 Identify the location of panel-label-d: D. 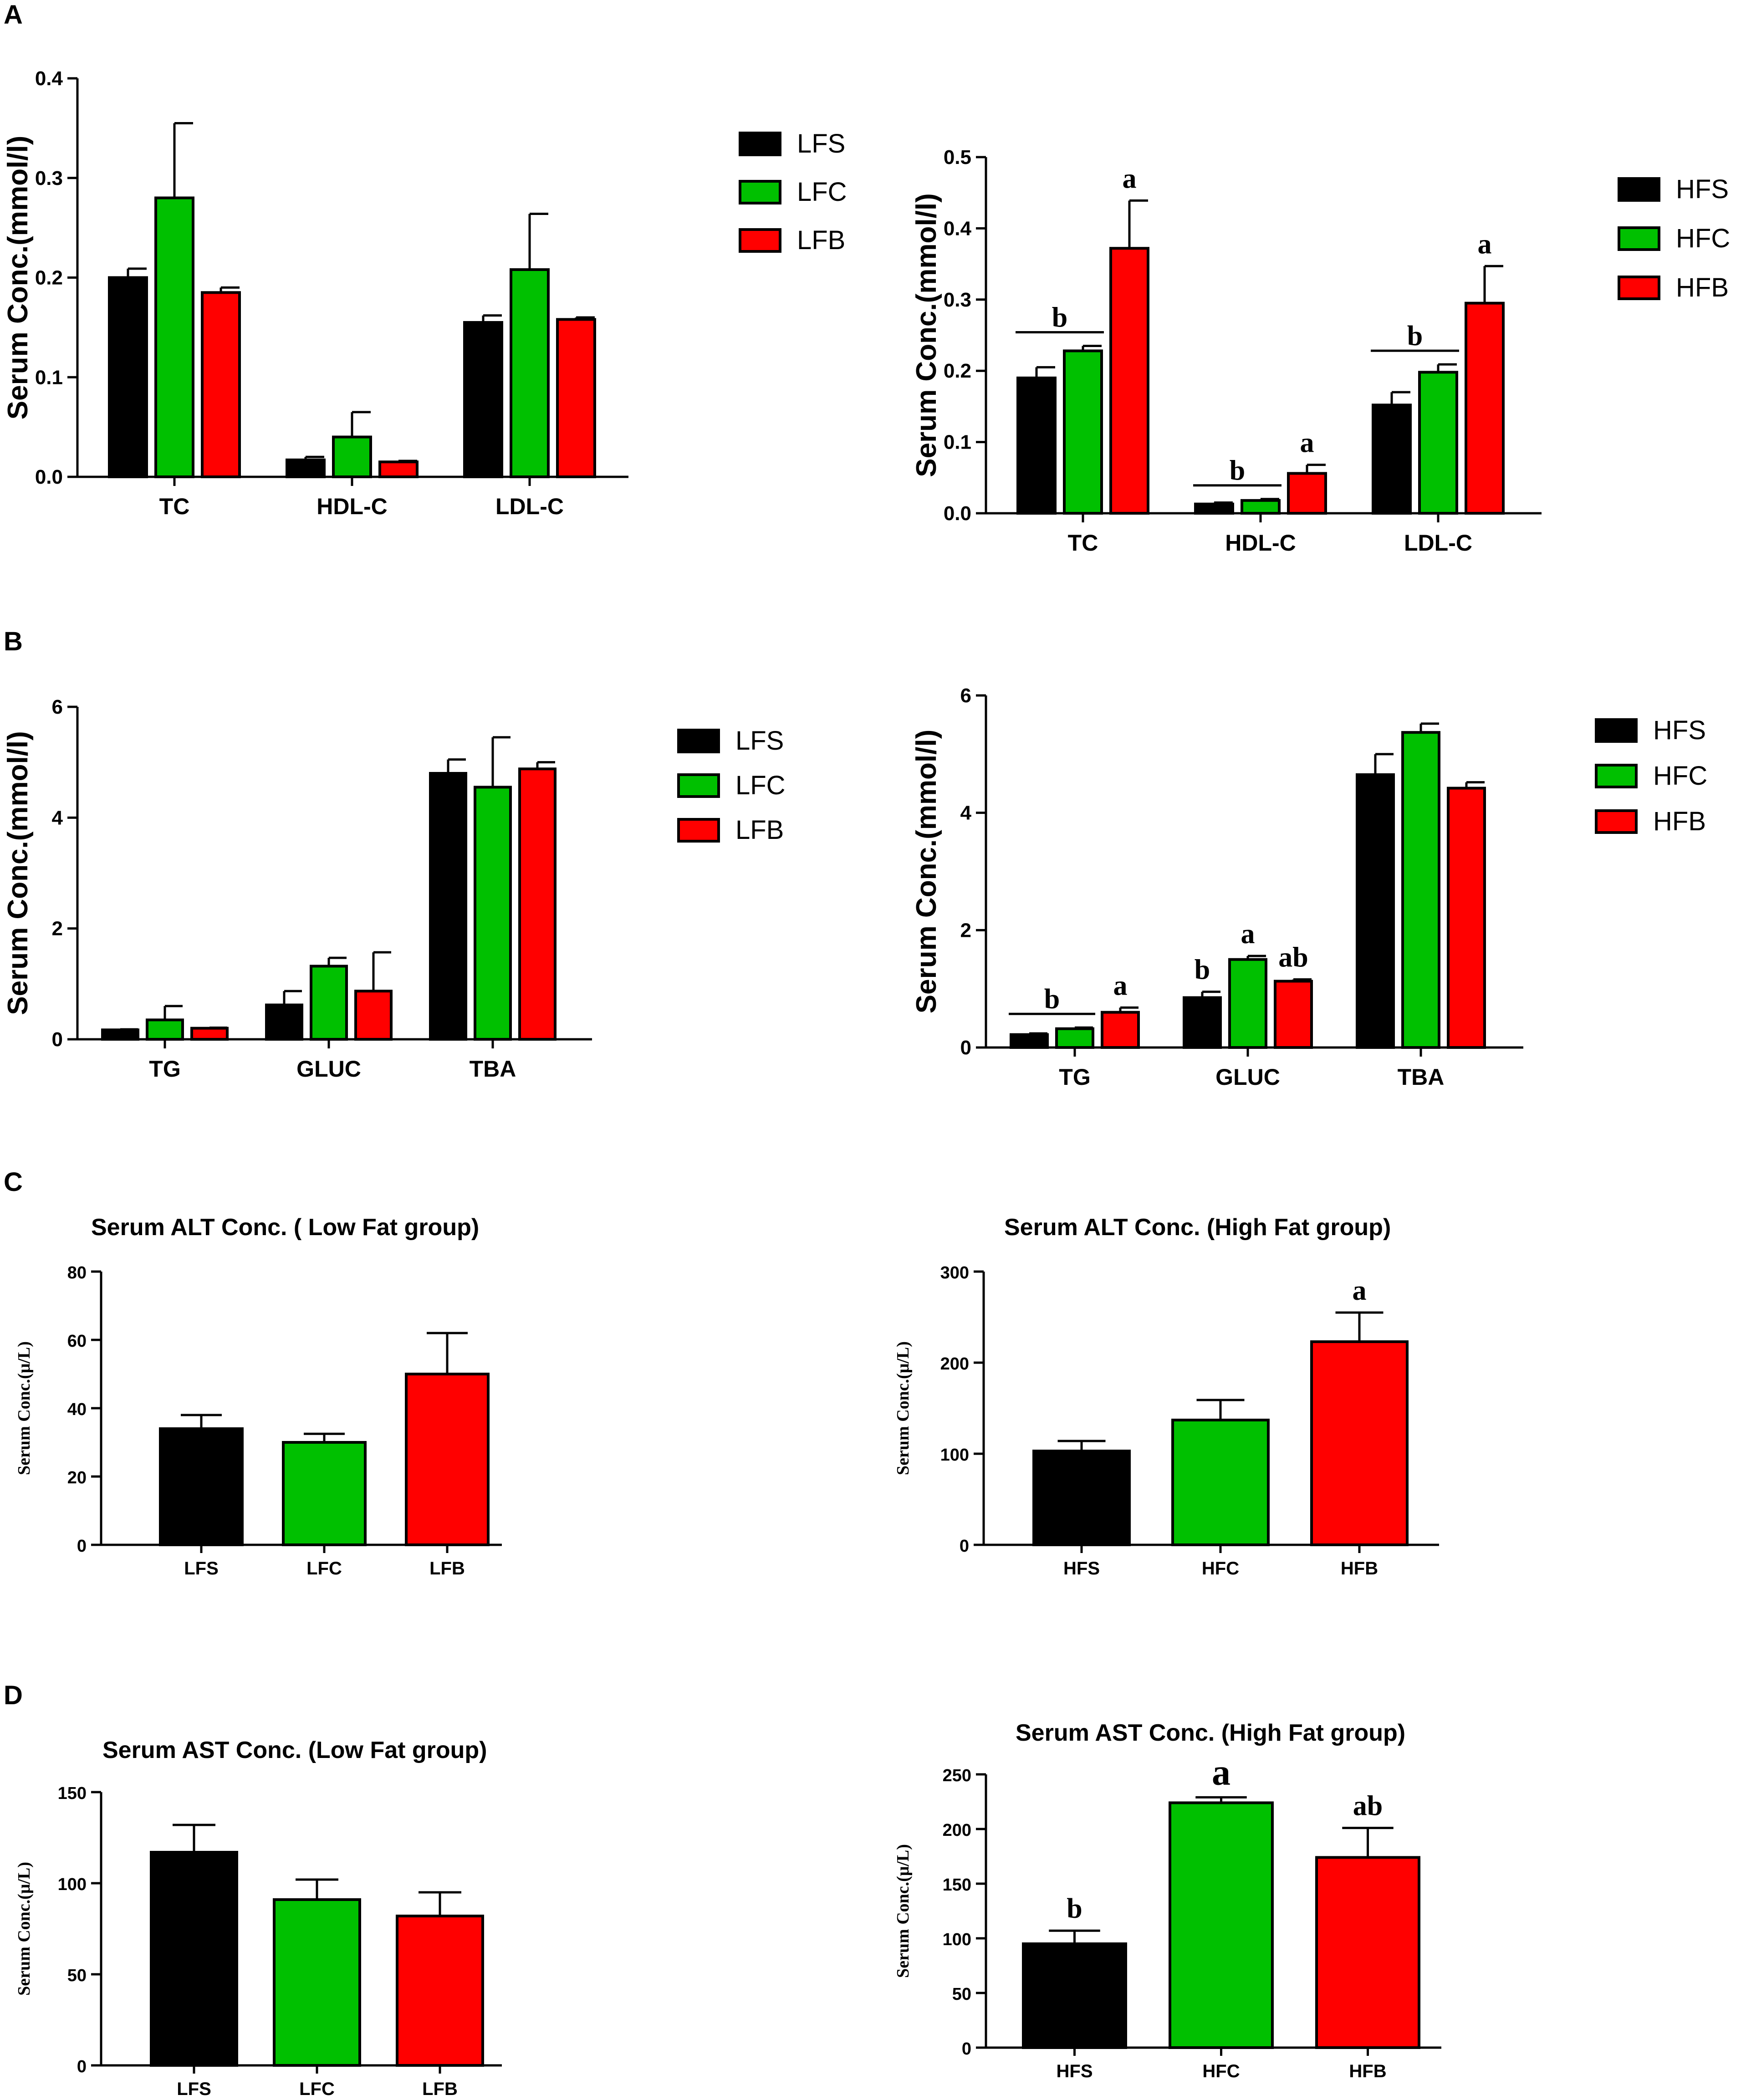
(14, 1695).